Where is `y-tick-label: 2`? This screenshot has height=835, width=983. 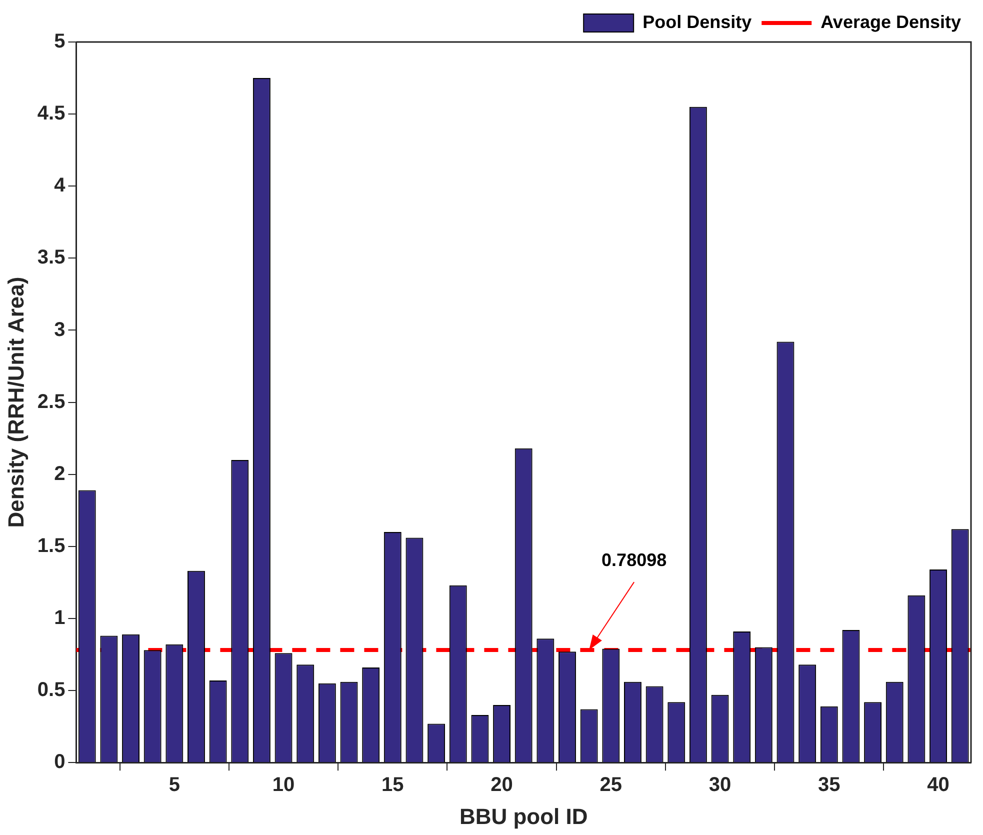 y-tick-label: 2 is located at coordinates (60, 473).